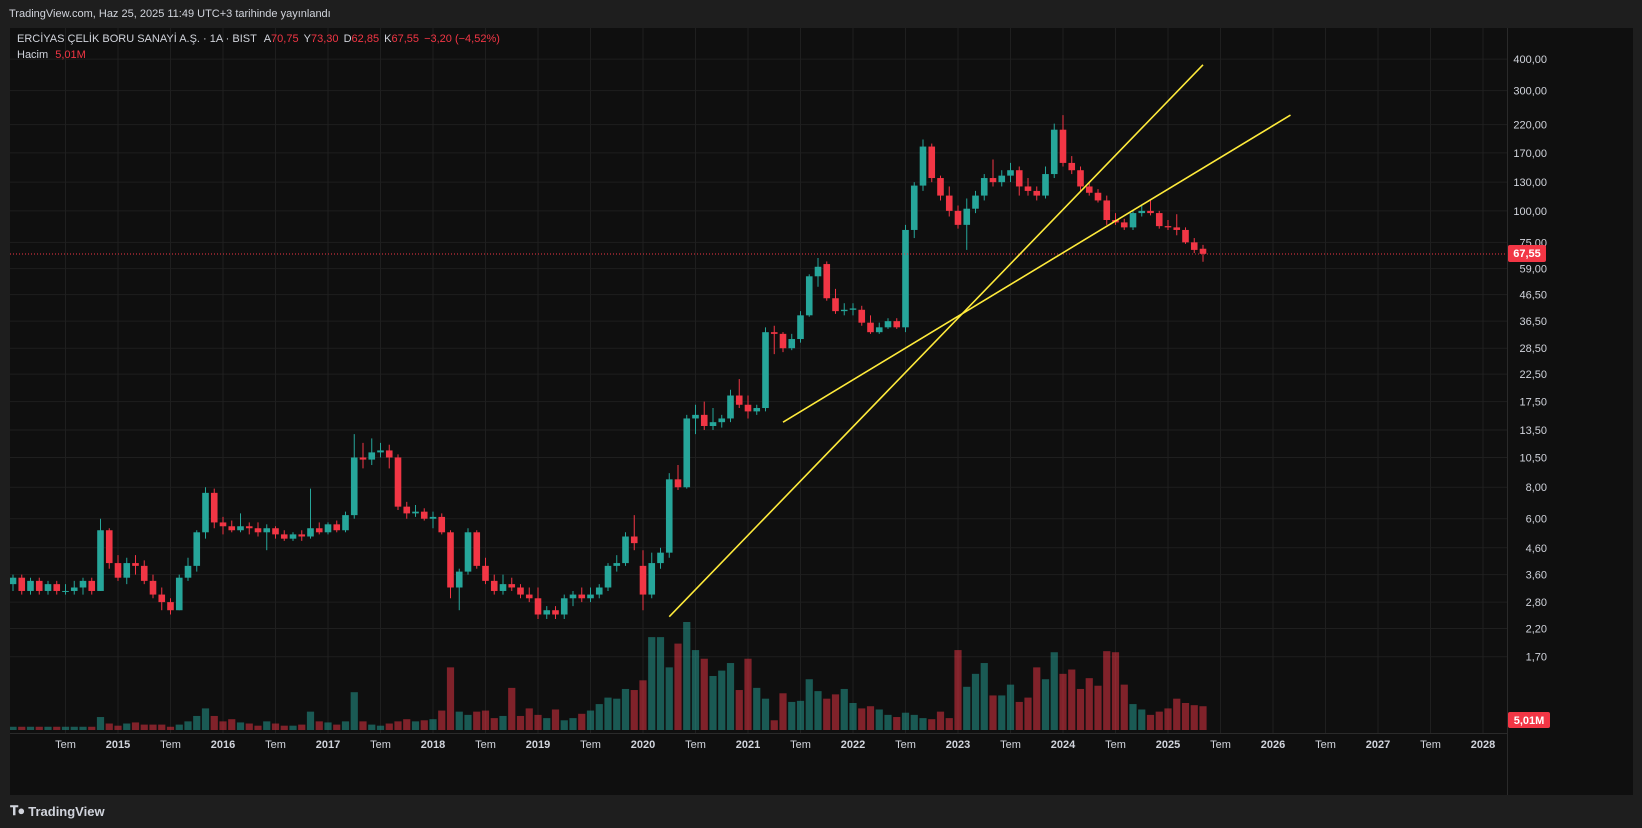  I want to click on time-tick-label: 2022, so click(853, 745).